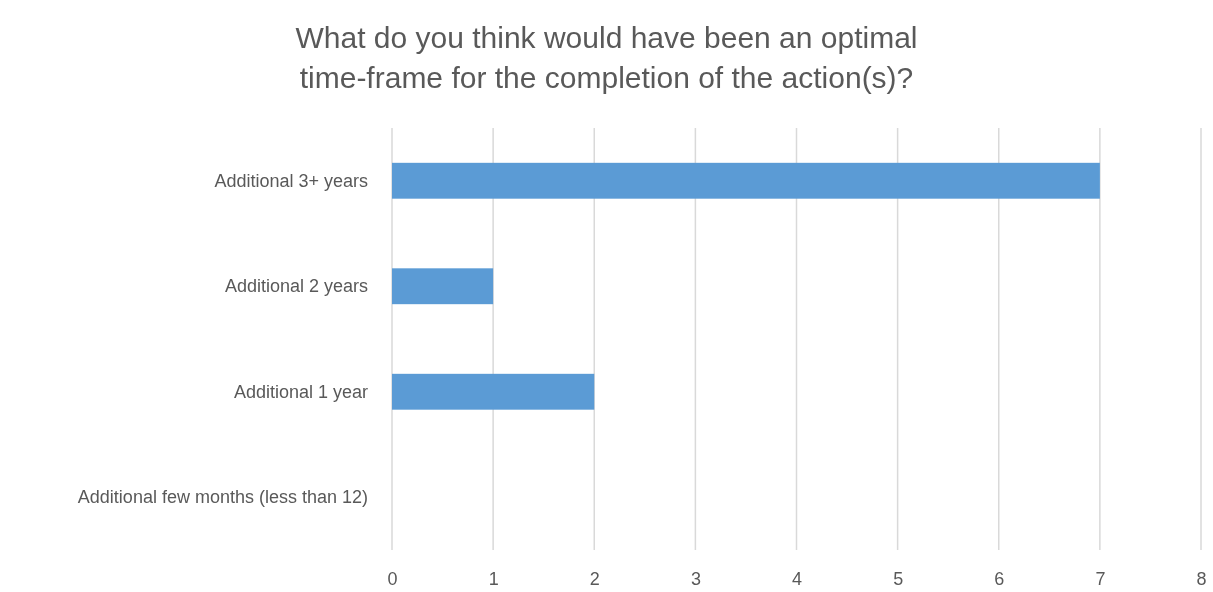 The image size is (1213, 592). What do you see at coordinates (1100, 578) in the screenshot?
I see `x-tick-label: 7` at bounding box center [1100, 578].